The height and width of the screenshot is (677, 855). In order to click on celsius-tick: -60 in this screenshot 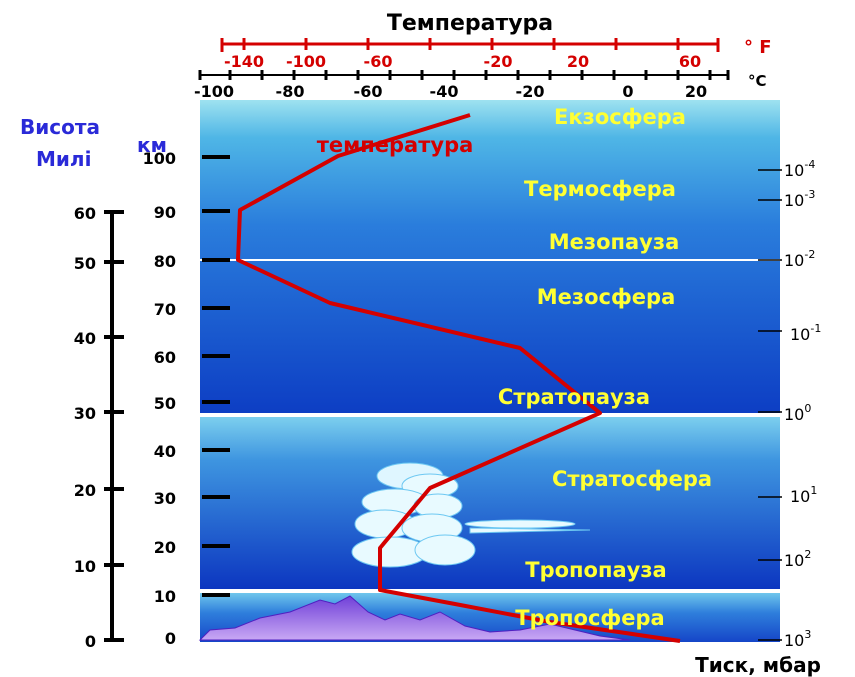, I will do `click(368, 91)`.